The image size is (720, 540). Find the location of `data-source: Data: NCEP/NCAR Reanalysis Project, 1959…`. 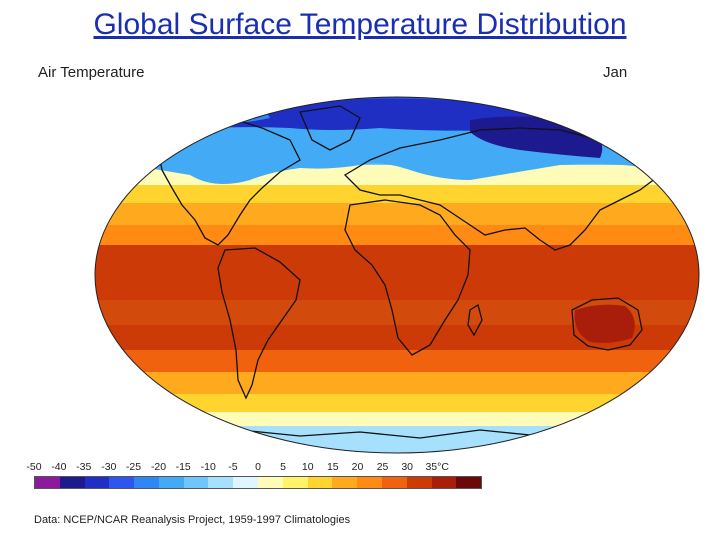

data-source: Data: NCEP/NCAR Reanalysis Project, 1959… is located at coordinates (192, 520).